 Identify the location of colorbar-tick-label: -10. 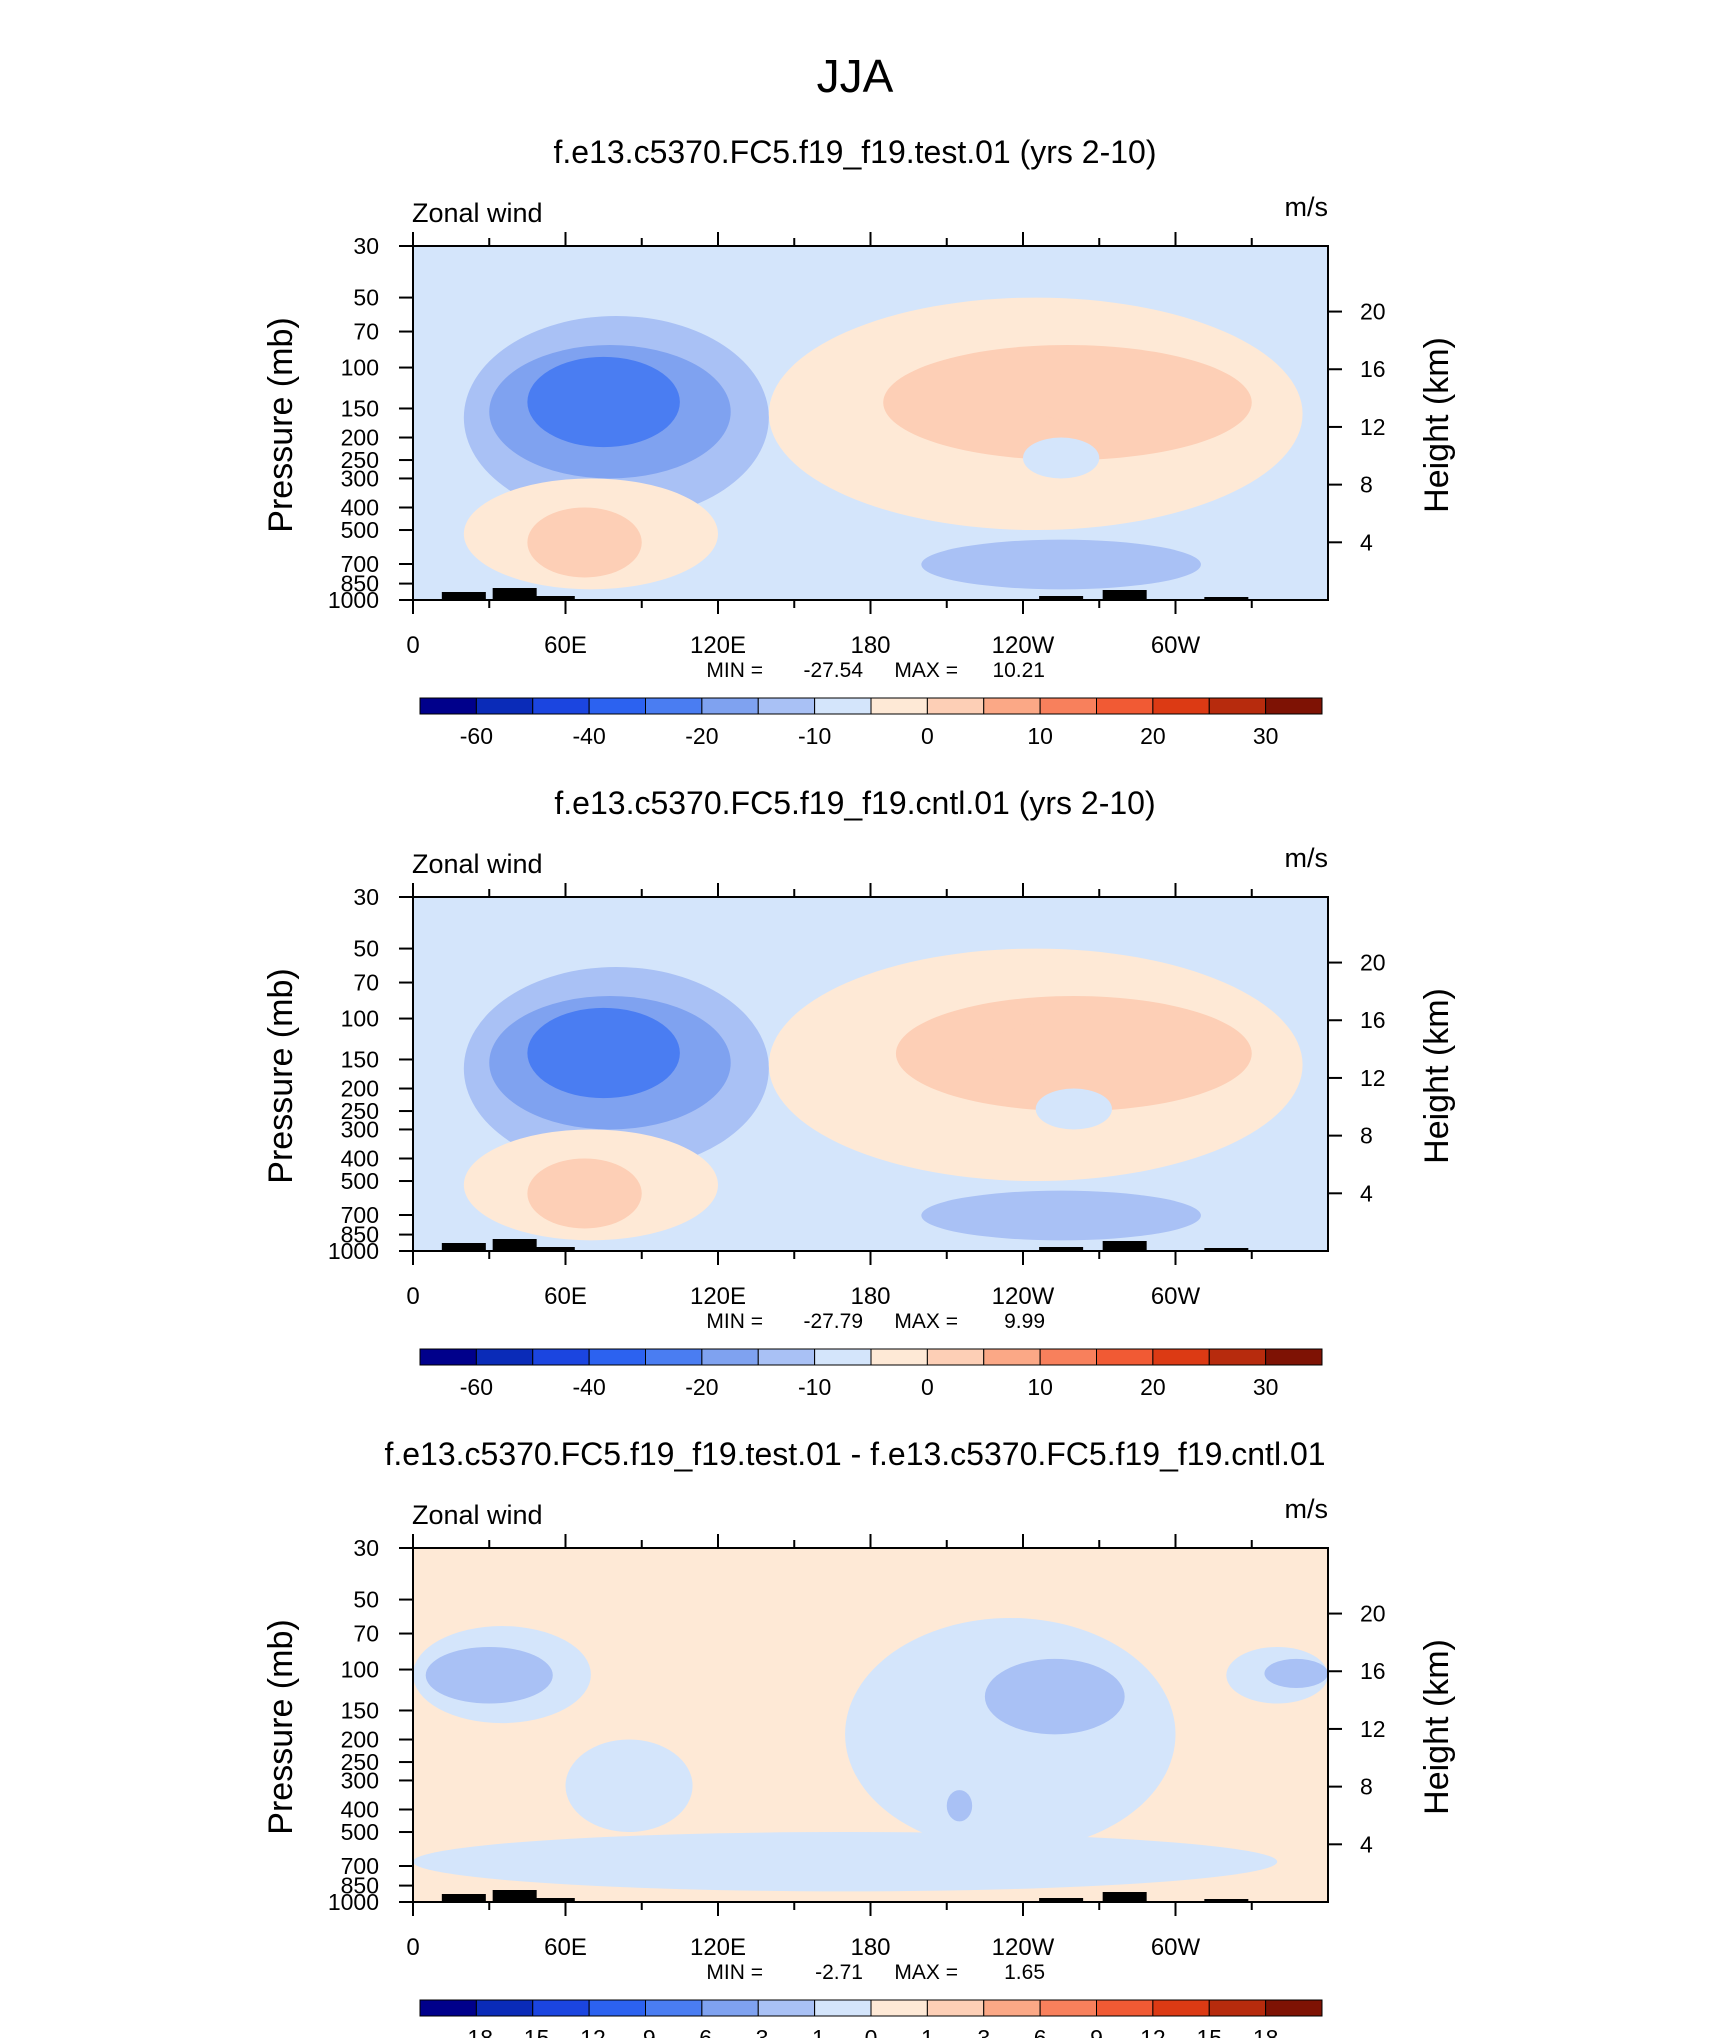
(814, 736).